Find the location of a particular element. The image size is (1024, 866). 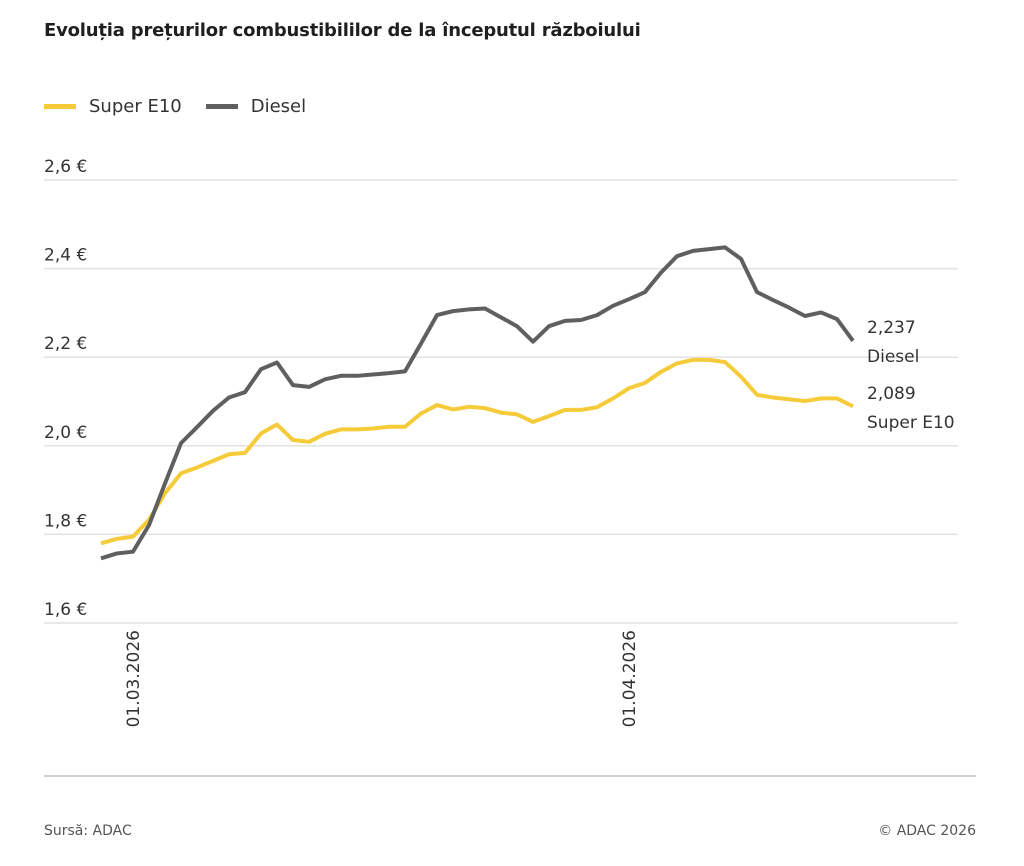

legend-swatch-diesel is located at coordinates (221, 106).